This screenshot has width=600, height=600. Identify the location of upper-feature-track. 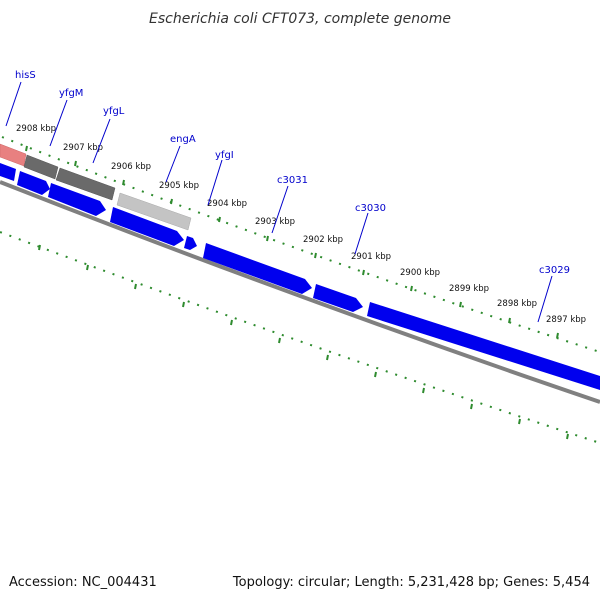
(96, 187).